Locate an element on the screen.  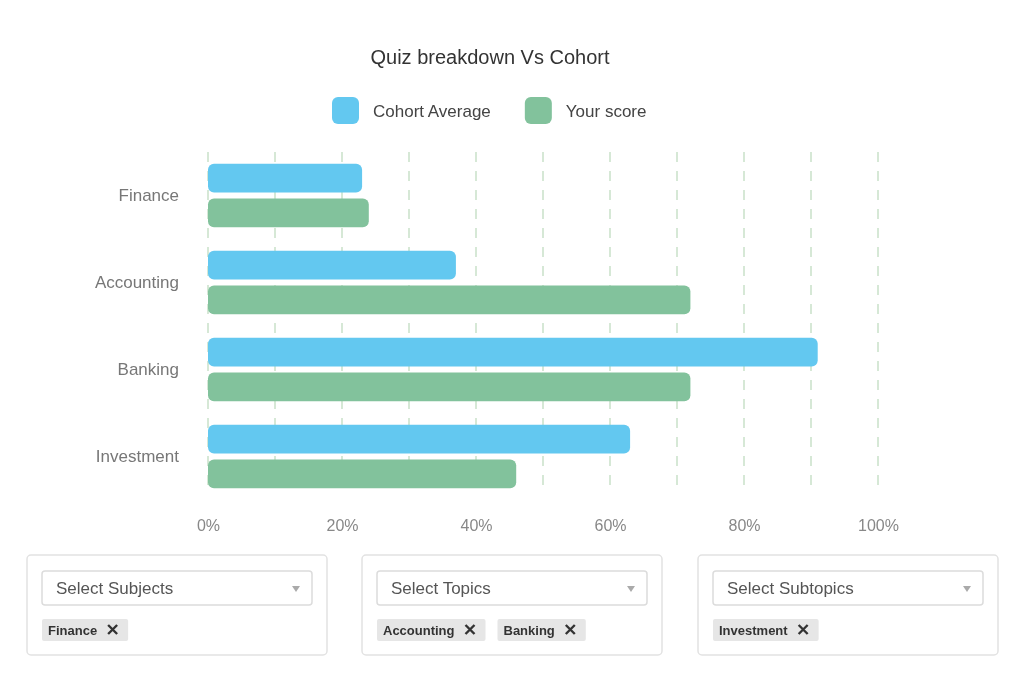
tag-chip: Finance is located at coordinates (85, 630).